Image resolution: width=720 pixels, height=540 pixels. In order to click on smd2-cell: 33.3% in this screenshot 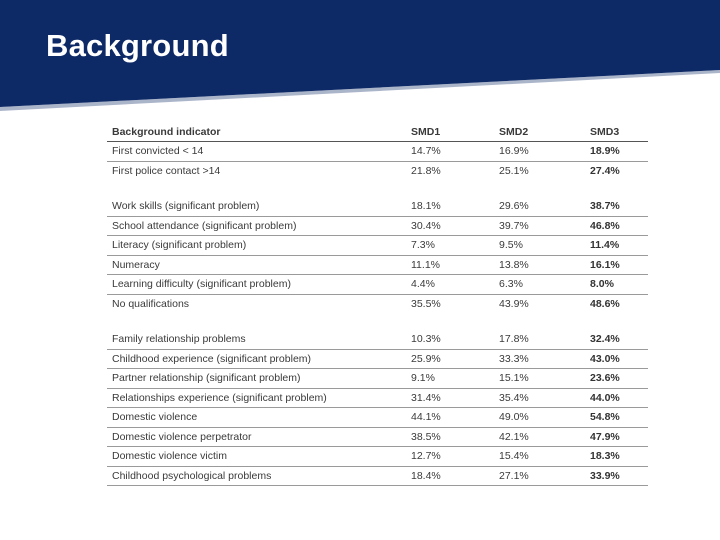, I will do `click(540, 359)`.